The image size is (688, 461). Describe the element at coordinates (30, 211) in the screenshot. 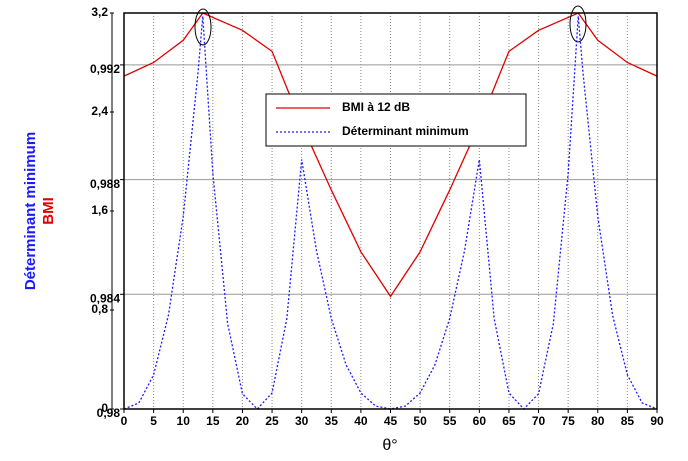

I see `y2-axis-label: Déterminant minimum` at that location.